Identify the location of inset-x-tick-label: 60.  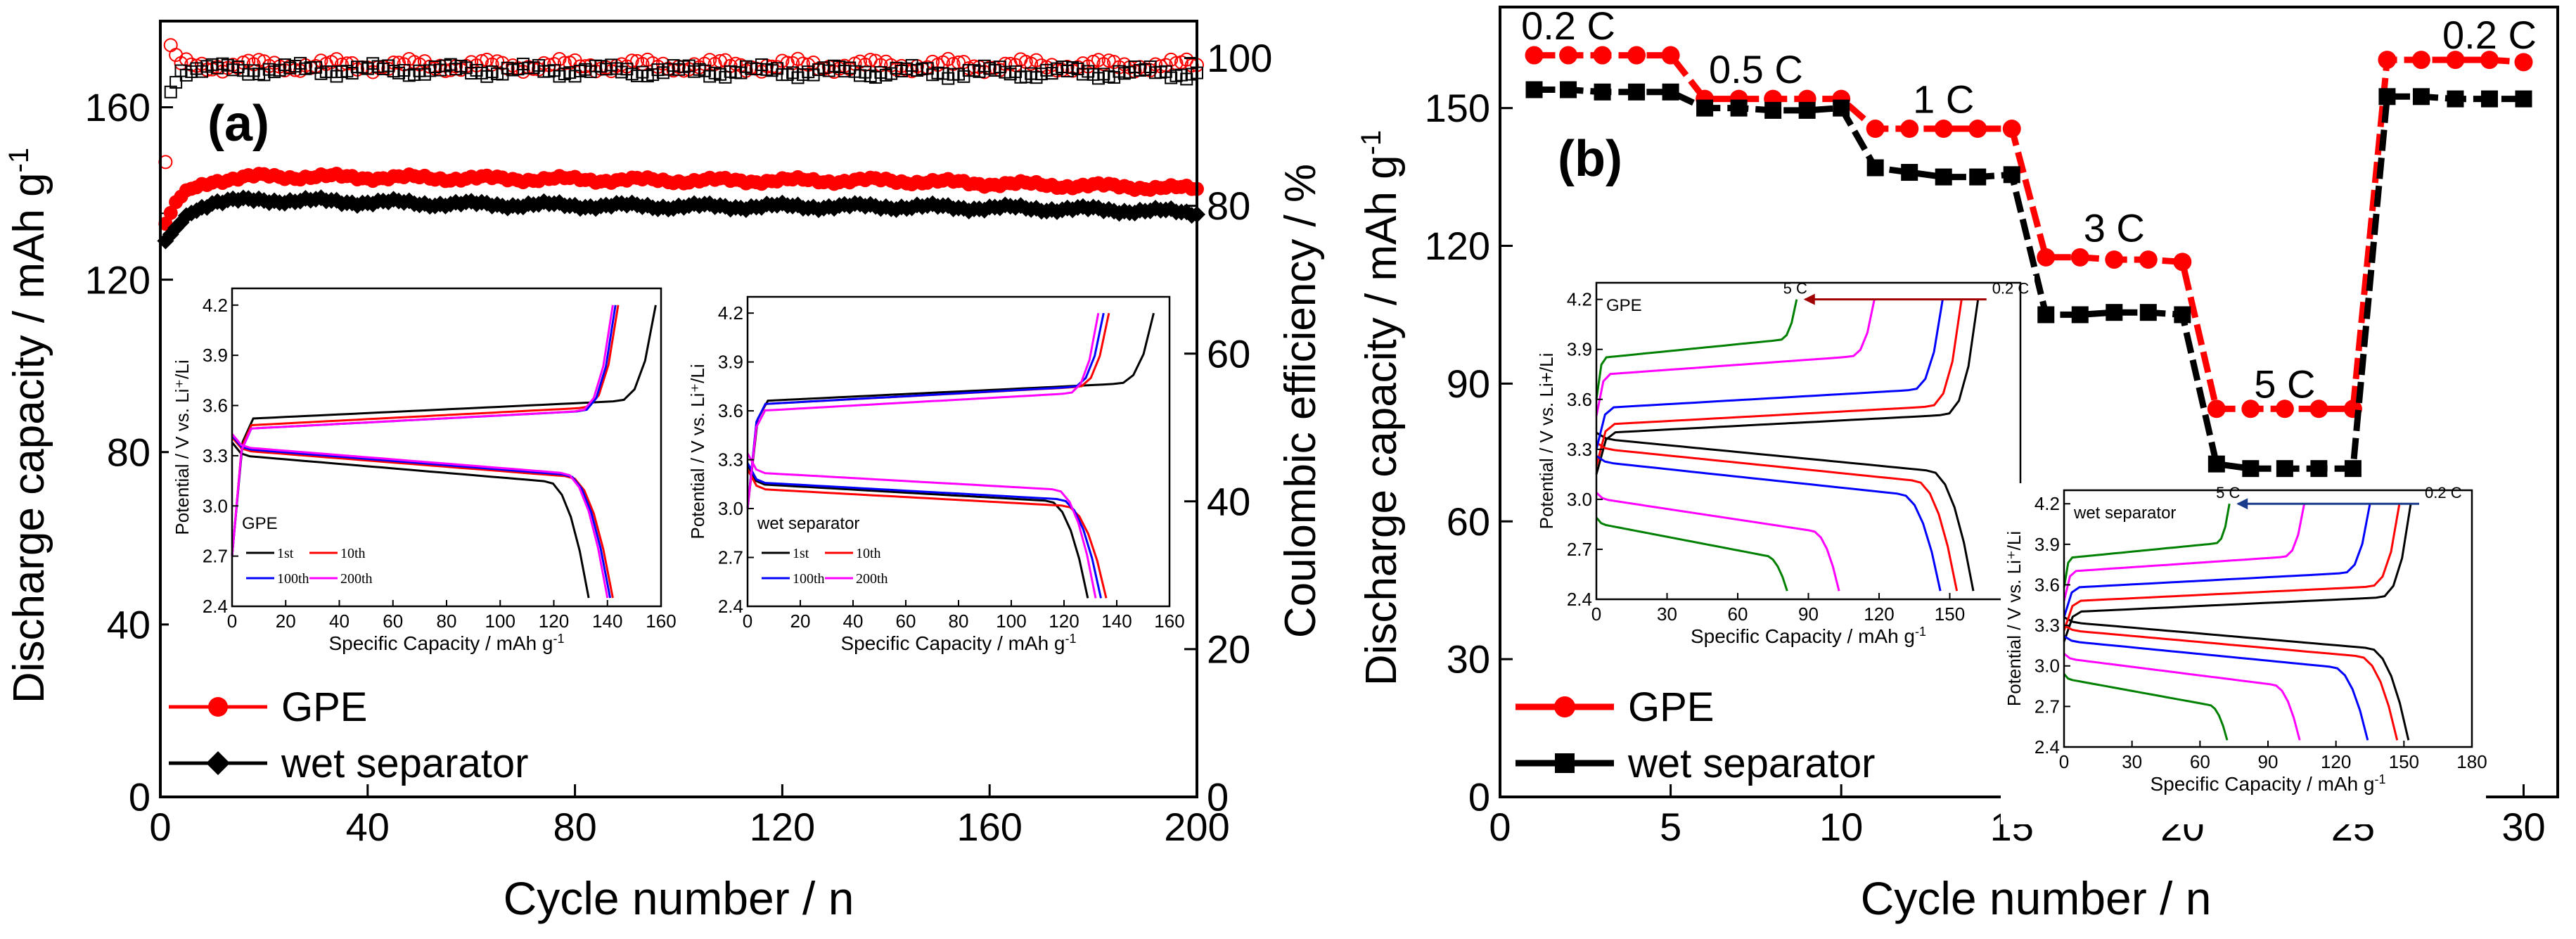
(906, 621).